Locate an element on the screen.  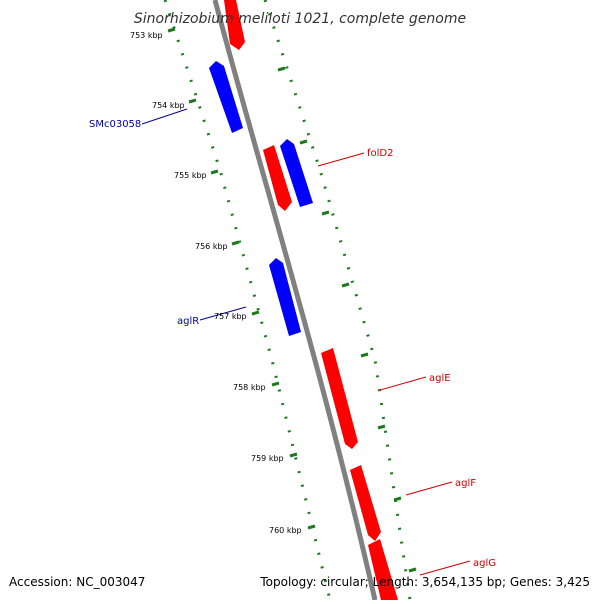
ruler-label-755: 755 kbp is located at coordinates (190, 175).